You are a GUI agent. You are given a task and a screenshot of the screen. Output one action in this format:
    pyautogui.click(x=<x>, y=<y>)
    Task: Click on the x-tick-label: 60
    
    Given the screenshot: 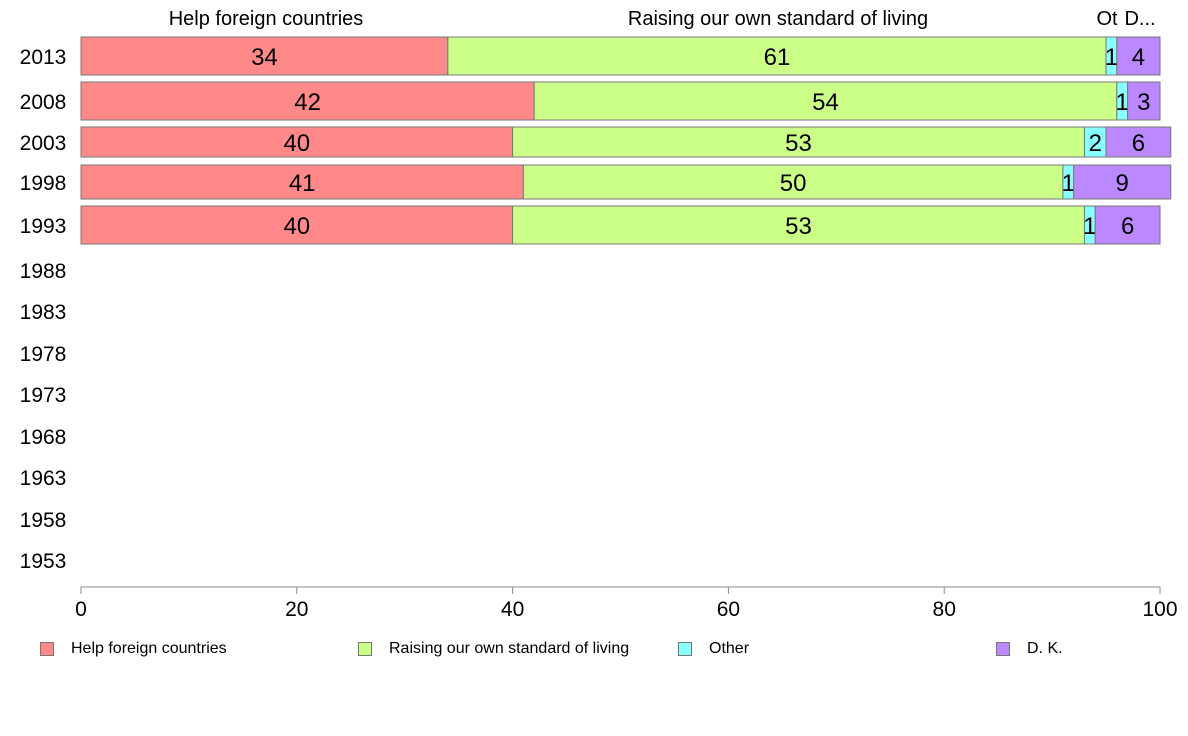 What is the action you would take?
    pyautogui.click(x=728, y=609)
    